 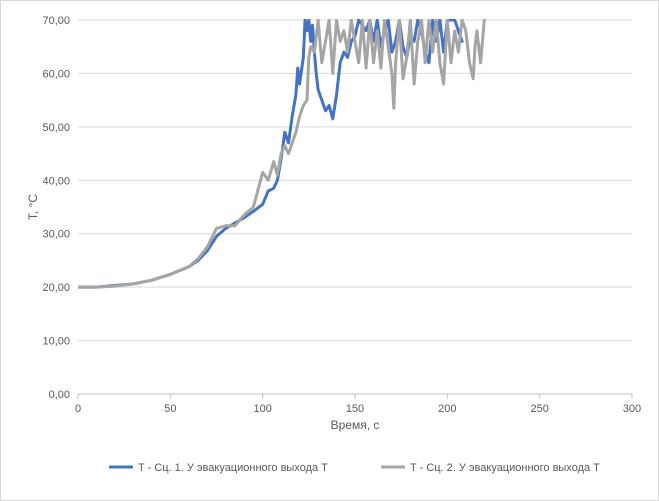 What do you see at coordinates (355, 425) in the screenshot?
I see `x-axis-title: Время, с` at bounding box center [355, 425].